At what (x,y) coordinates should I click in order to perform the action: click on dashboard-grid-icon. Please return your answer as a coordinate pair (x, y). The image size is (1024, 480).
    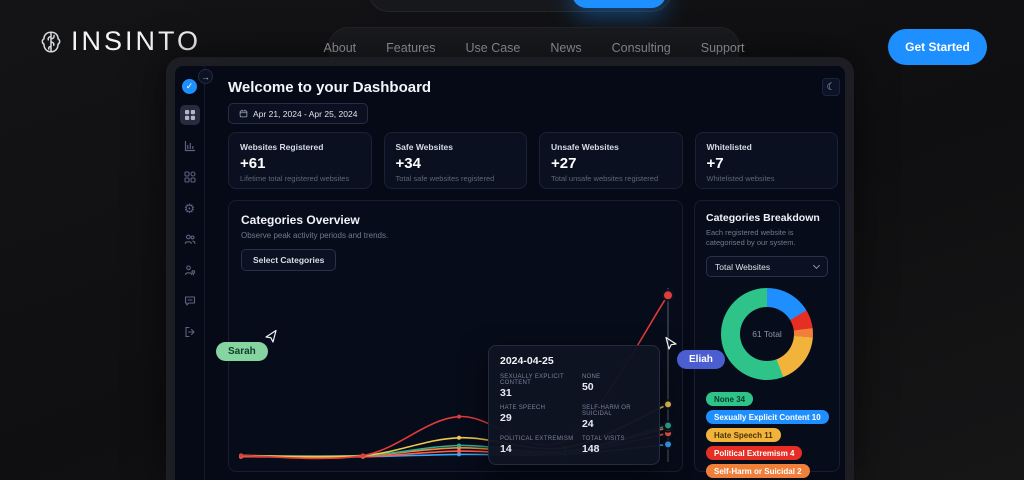
    Looking at the image, I should click on (189, 115).